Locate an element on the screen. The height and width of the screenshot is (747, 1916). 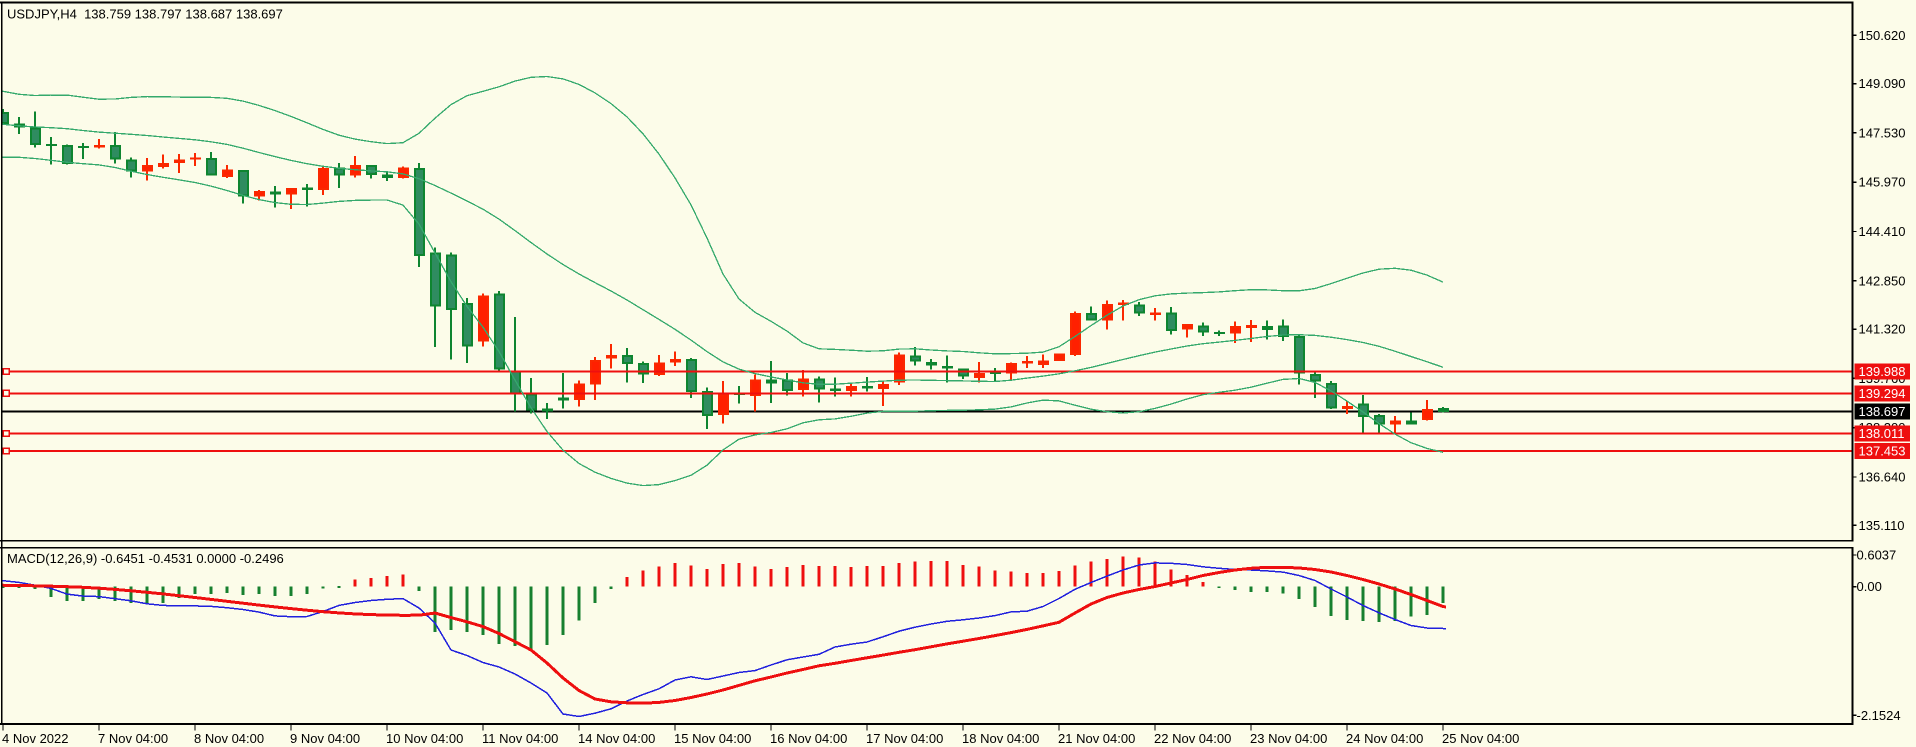
svg-text: 9 Nov 04:00 is located at coordinates (325, 738).